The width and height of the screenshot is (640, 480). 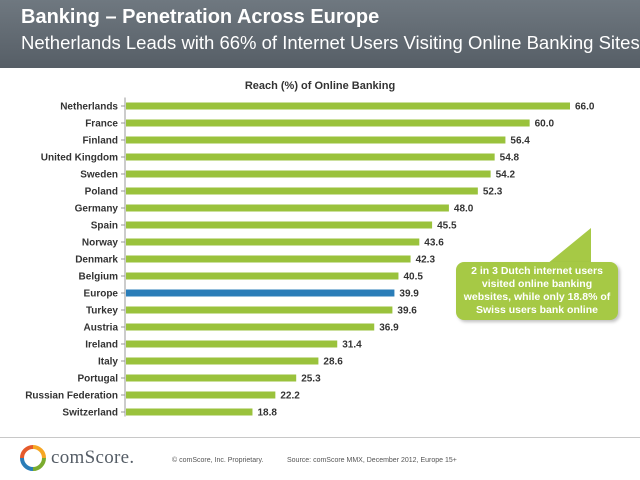 I want to click on category-label: Portugal, so click(x=97, y=379).